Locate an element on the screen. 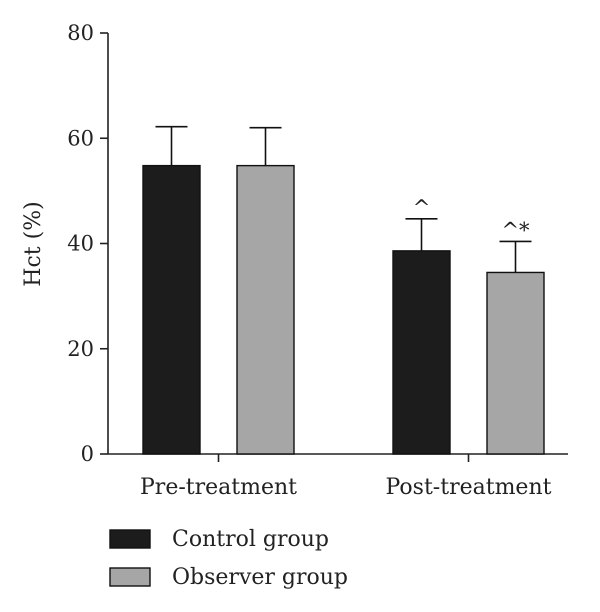 This screenshot has width=600, height=612. y-tick-label: 80 is located at coordinates (80, 33).